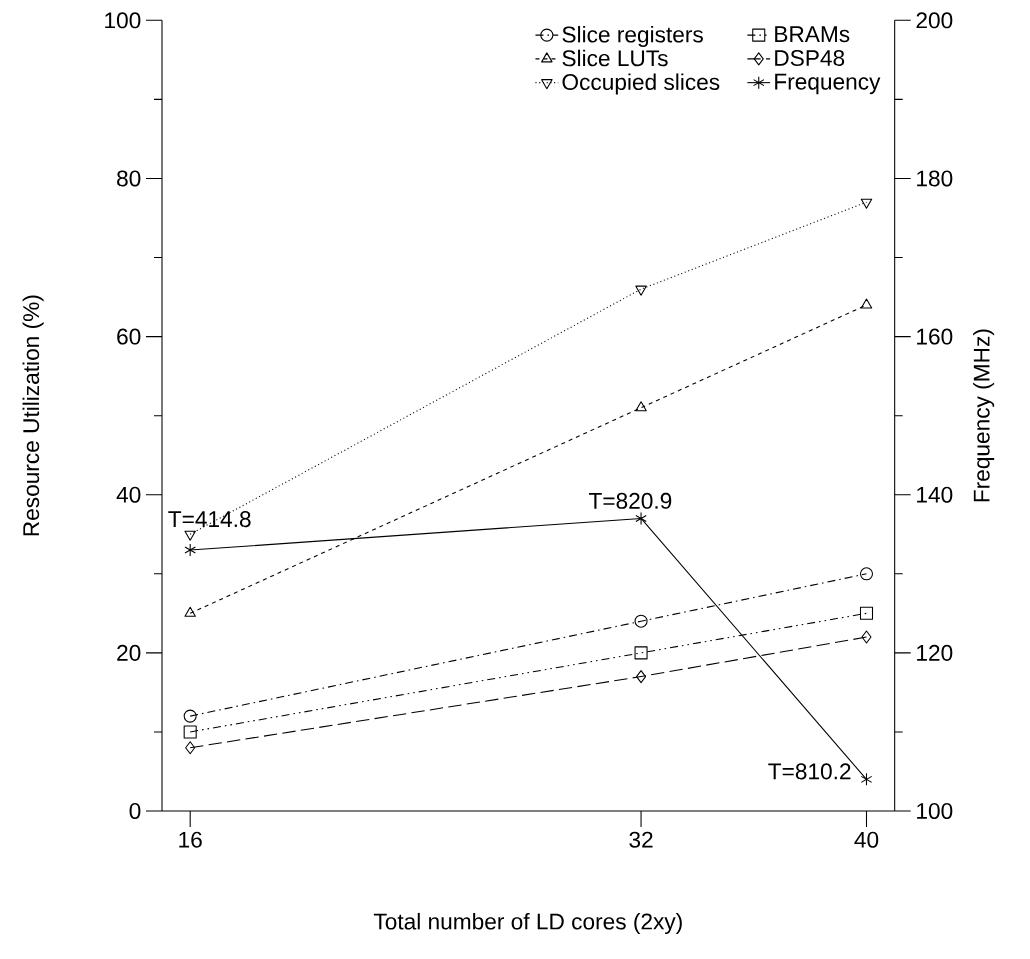  Describe the element at coordinates (935, 494) in the screenshot. I see `y2-tick-label: 140` at that location.